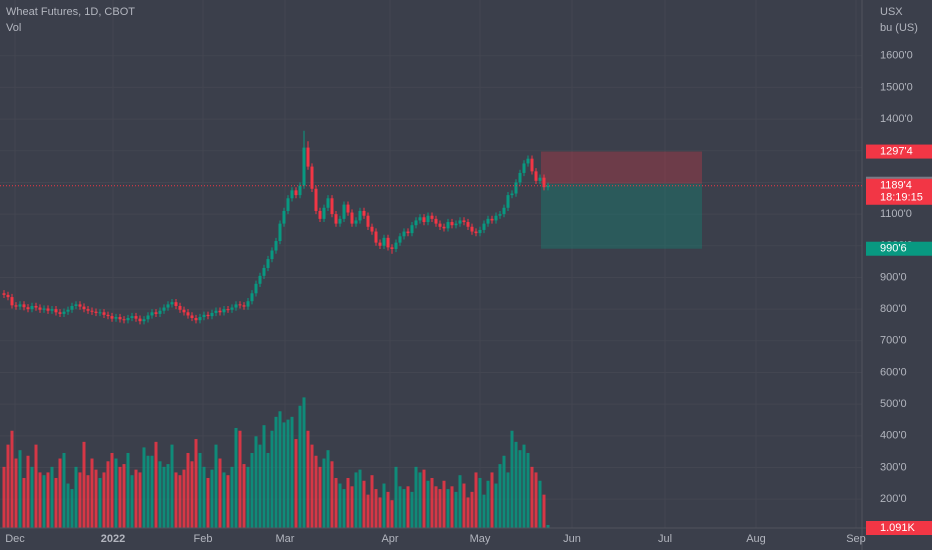 The image size is (932, 550). I want to click on y-tick-label: 200'0, so click(893, 499).